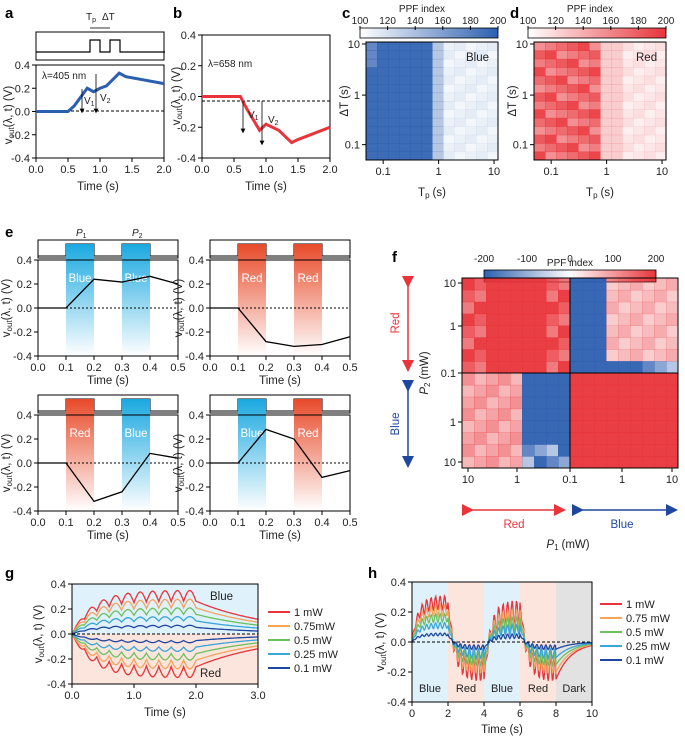 The height and width of the screenshot is (737, 685). I want to click on ylabel-e: vout(λ, t) (V), so click(179, 463).